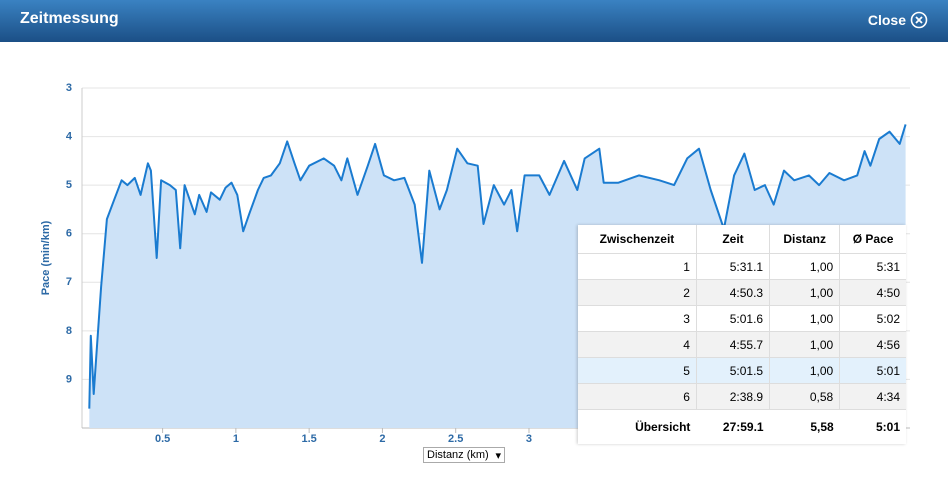 The width and height of the screenshot is (948, 486). I want to click on y-tick-label: 5, so click(69, 185).